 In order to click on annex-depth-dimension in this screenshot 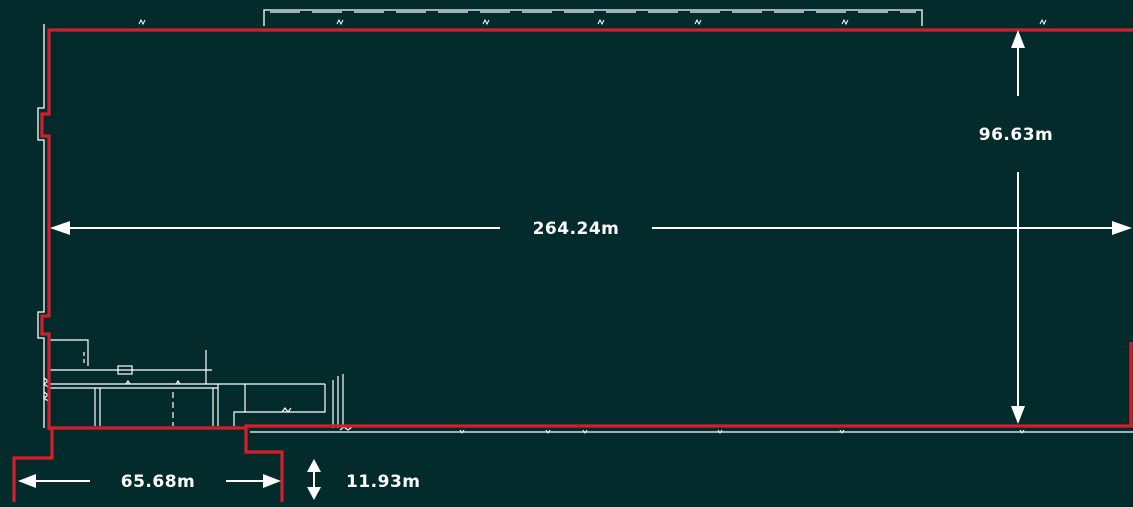, I will do `click(314, 479)`.